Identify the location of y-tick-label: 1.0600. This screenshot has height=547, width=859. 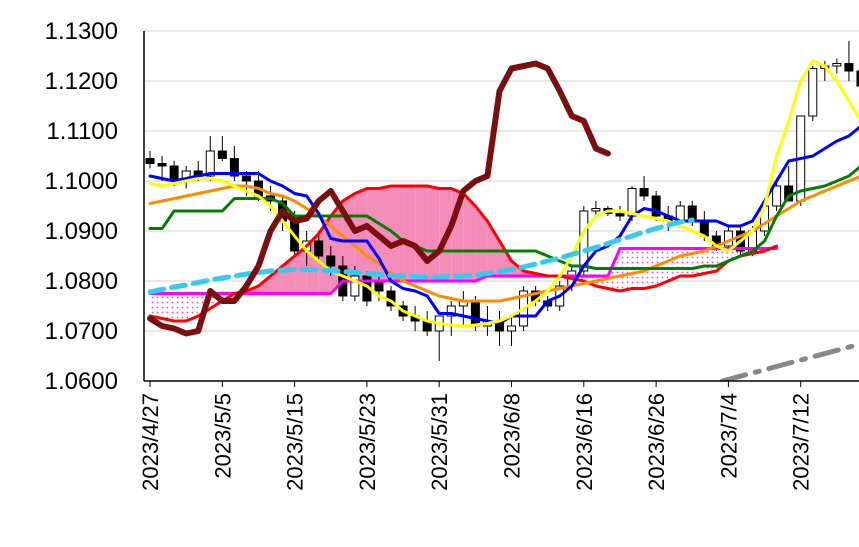
(81, 381).